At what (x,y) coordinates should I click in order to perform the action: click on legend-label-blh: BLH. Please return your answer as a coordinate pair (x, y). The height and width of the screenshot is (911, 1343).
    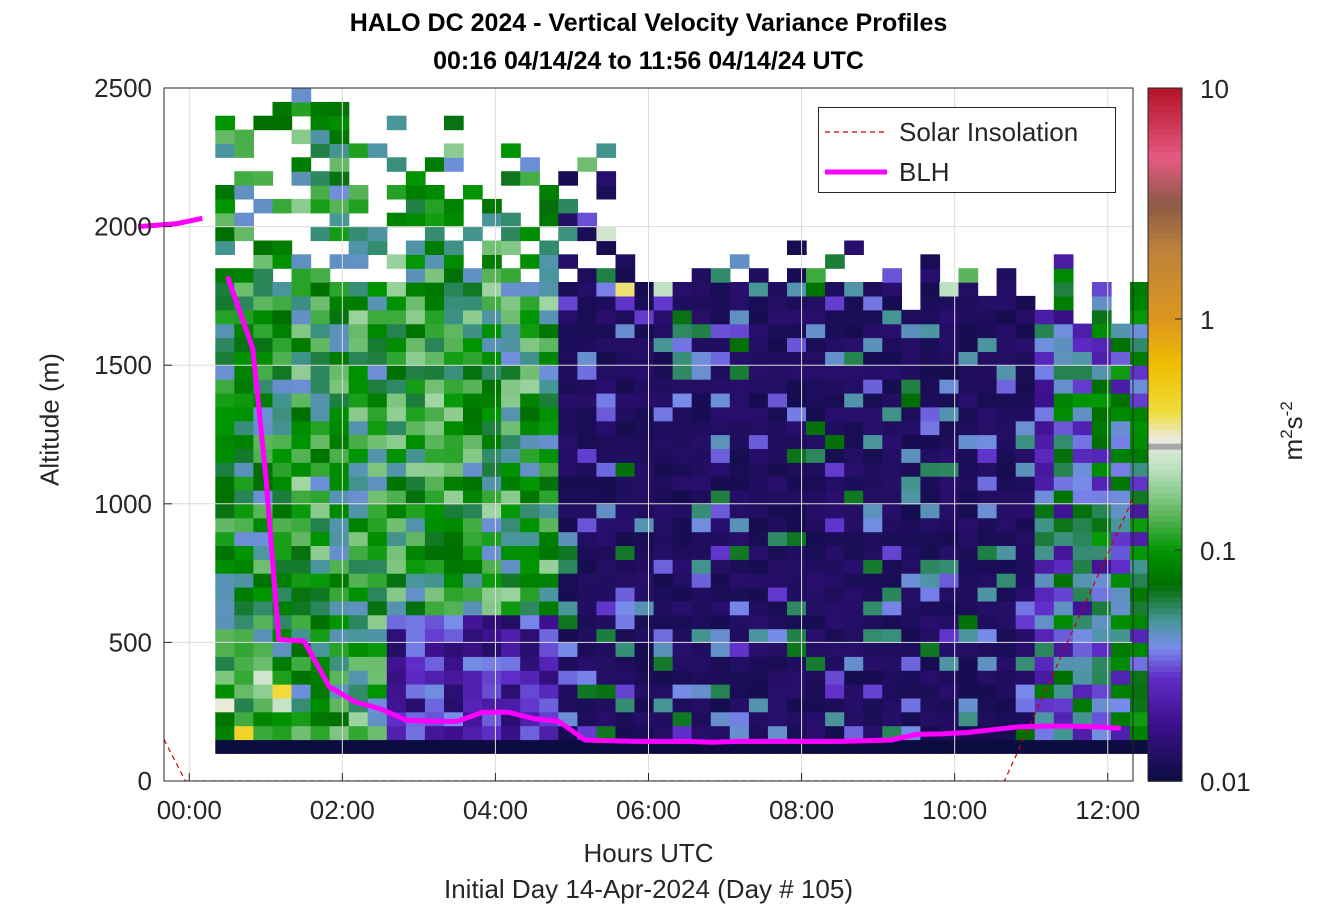
    Looking at the image, I should click on (924, 171).